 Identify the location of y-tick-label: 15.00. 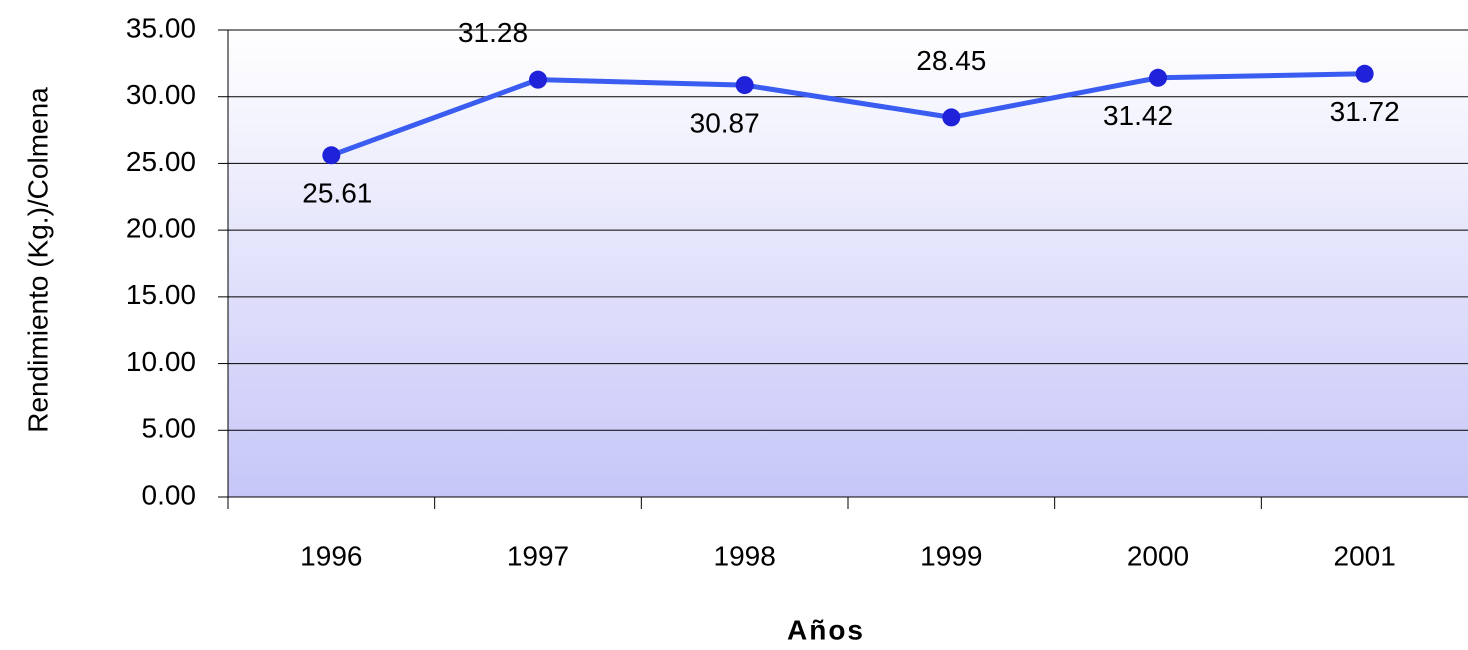
(161, 294).